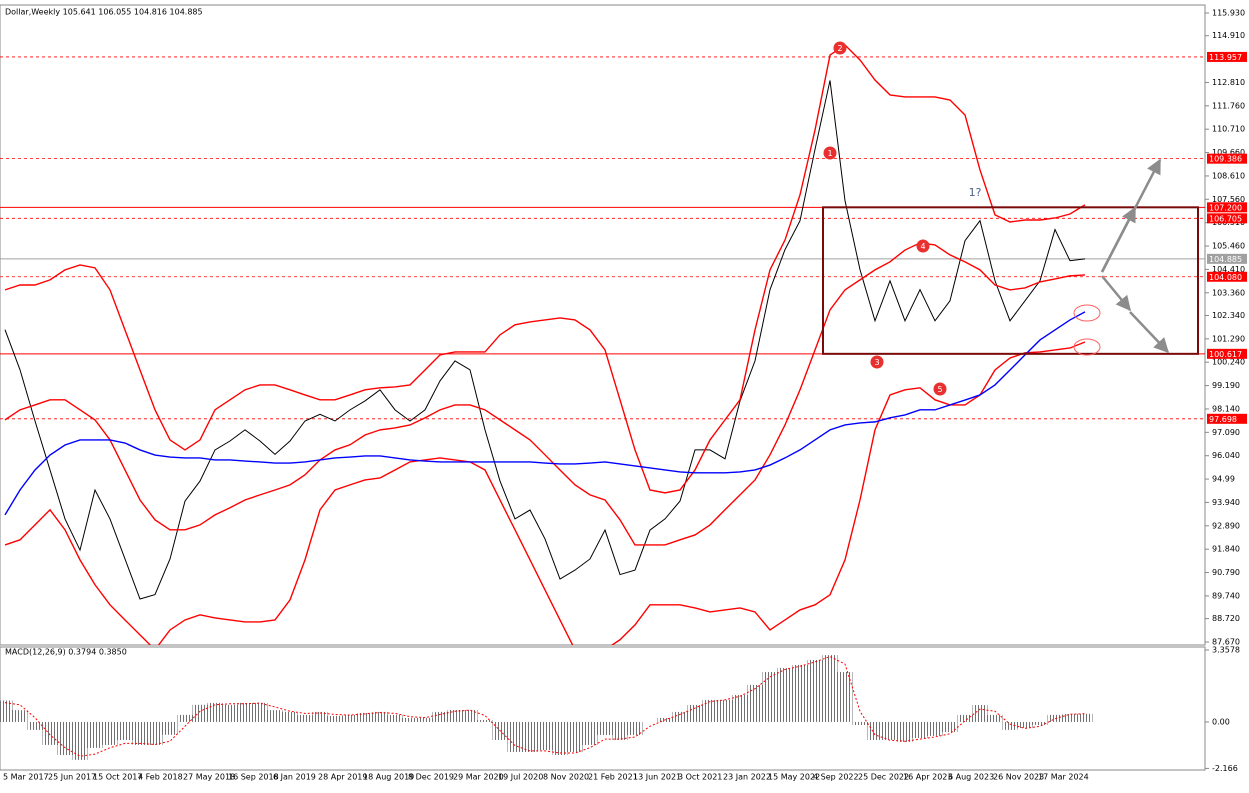 This screenshot has width=1249, height=793. What do you see at coordinates (1226, 385) in the screenshot?
I see `y-tick-label: 99.190` at bounding box center [1226, 385].